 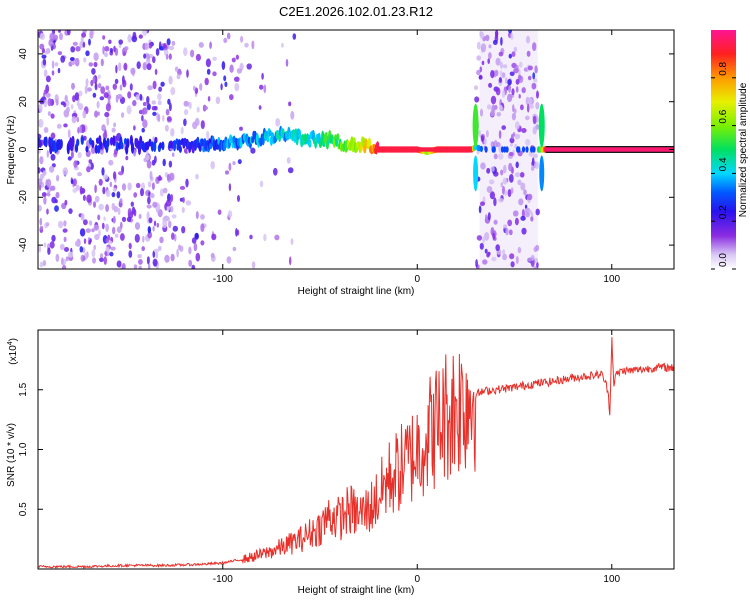 I want to click on snr-multiplier-exp: 4, so click(x=10, y=343).